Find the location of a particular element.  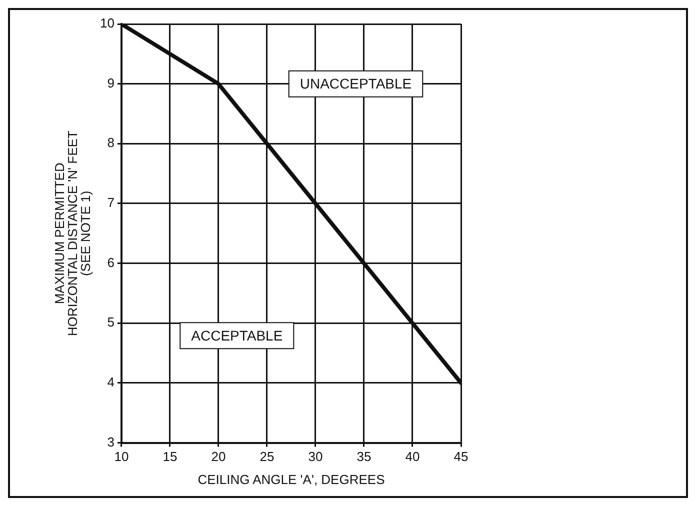

y-tick-label: 9 is located at coordinates (110, 82).